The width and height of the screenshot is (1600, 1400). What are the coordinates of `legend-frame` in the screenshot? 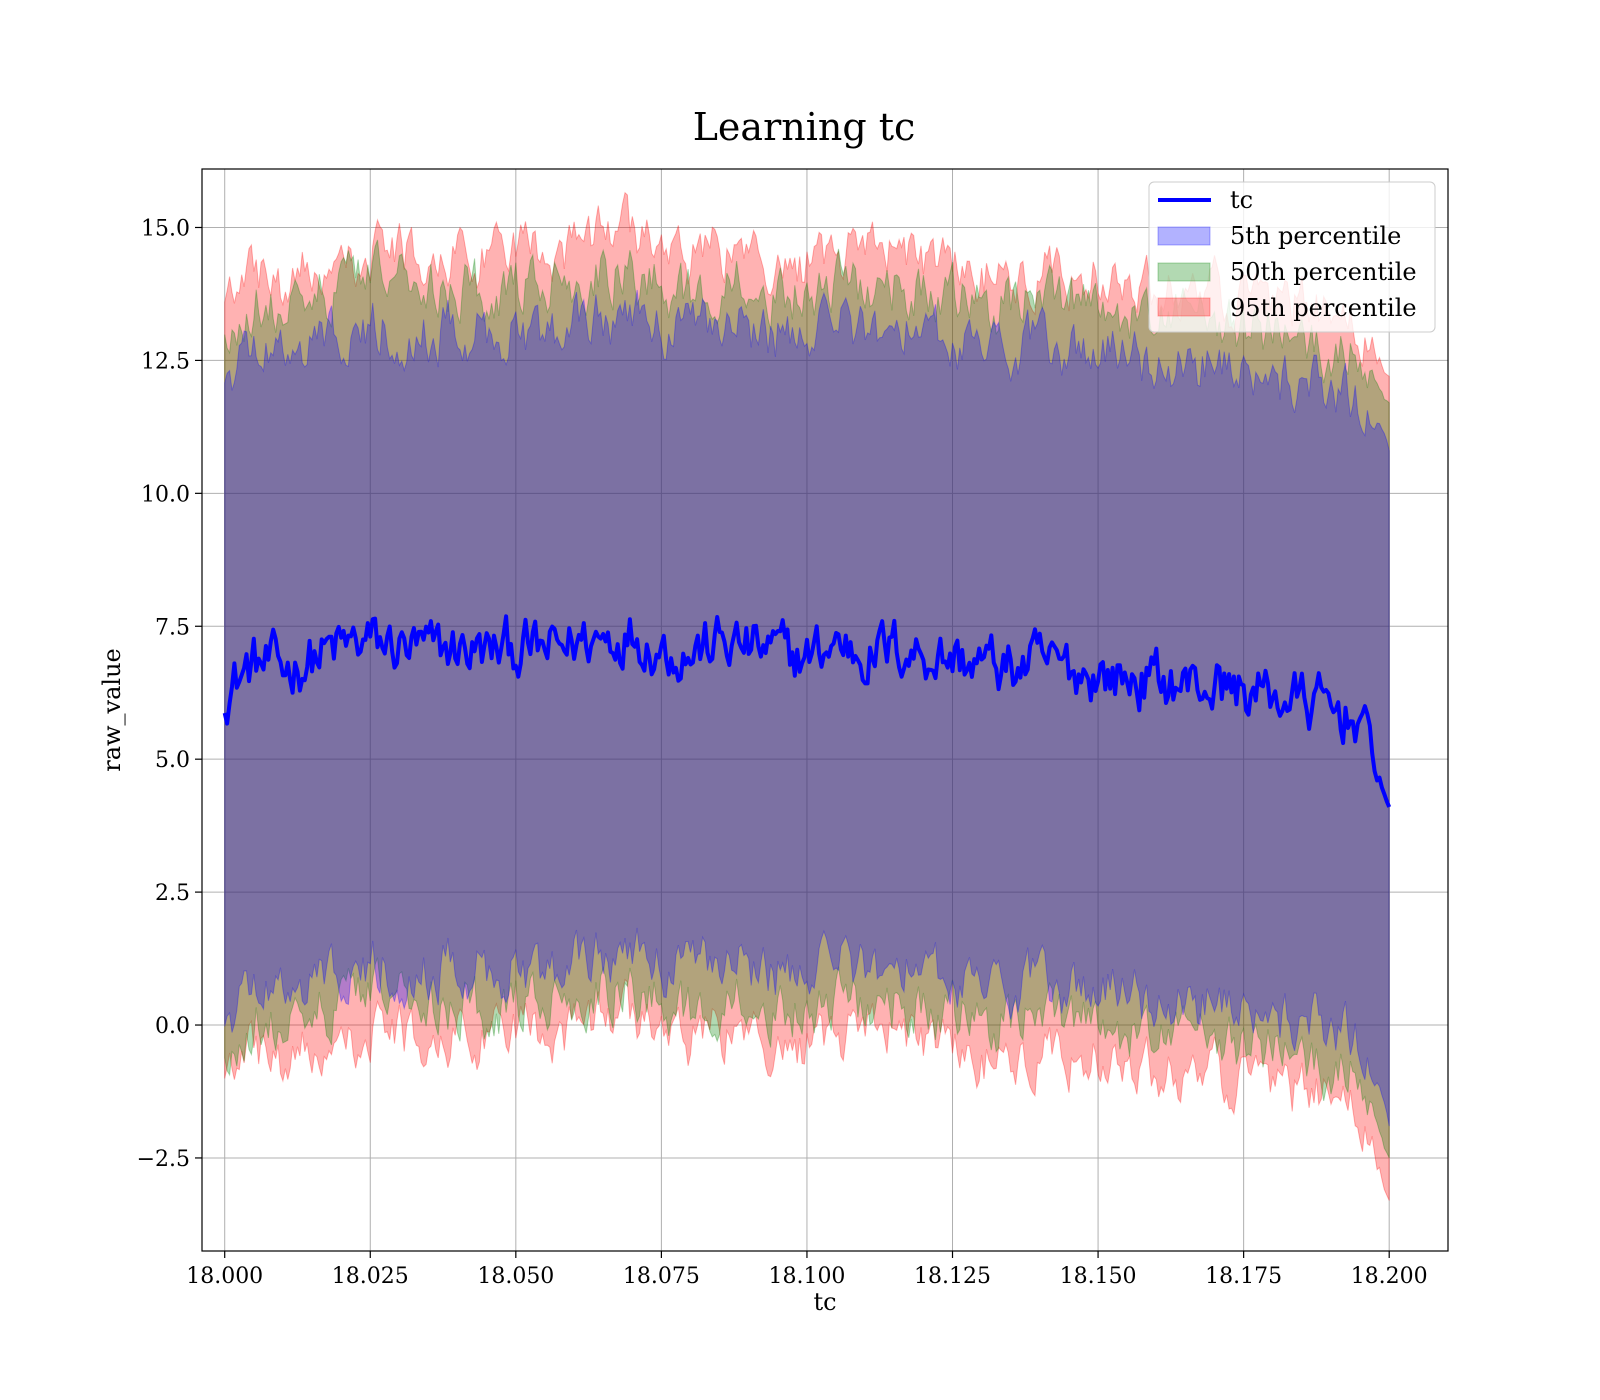 It's located at (1292, 257).